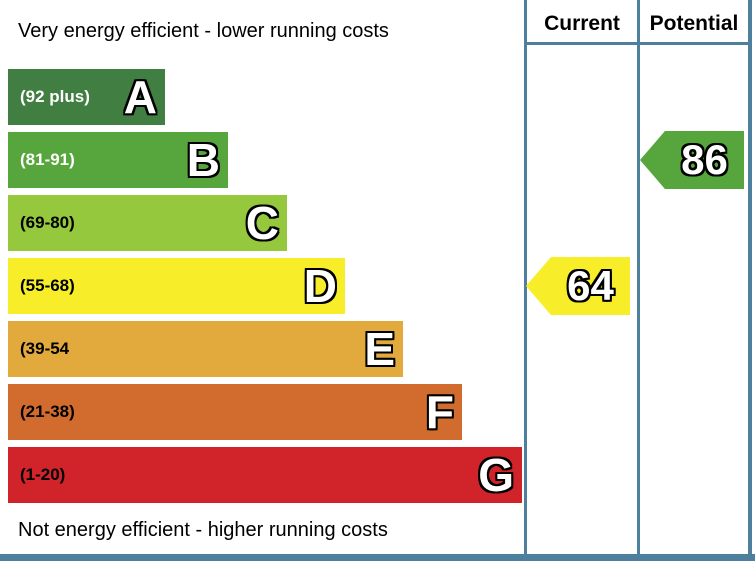  What do you see at coordinates (638, 43) in the screenshot?
I see `column-header-underline` at bounding box center [638, 43].